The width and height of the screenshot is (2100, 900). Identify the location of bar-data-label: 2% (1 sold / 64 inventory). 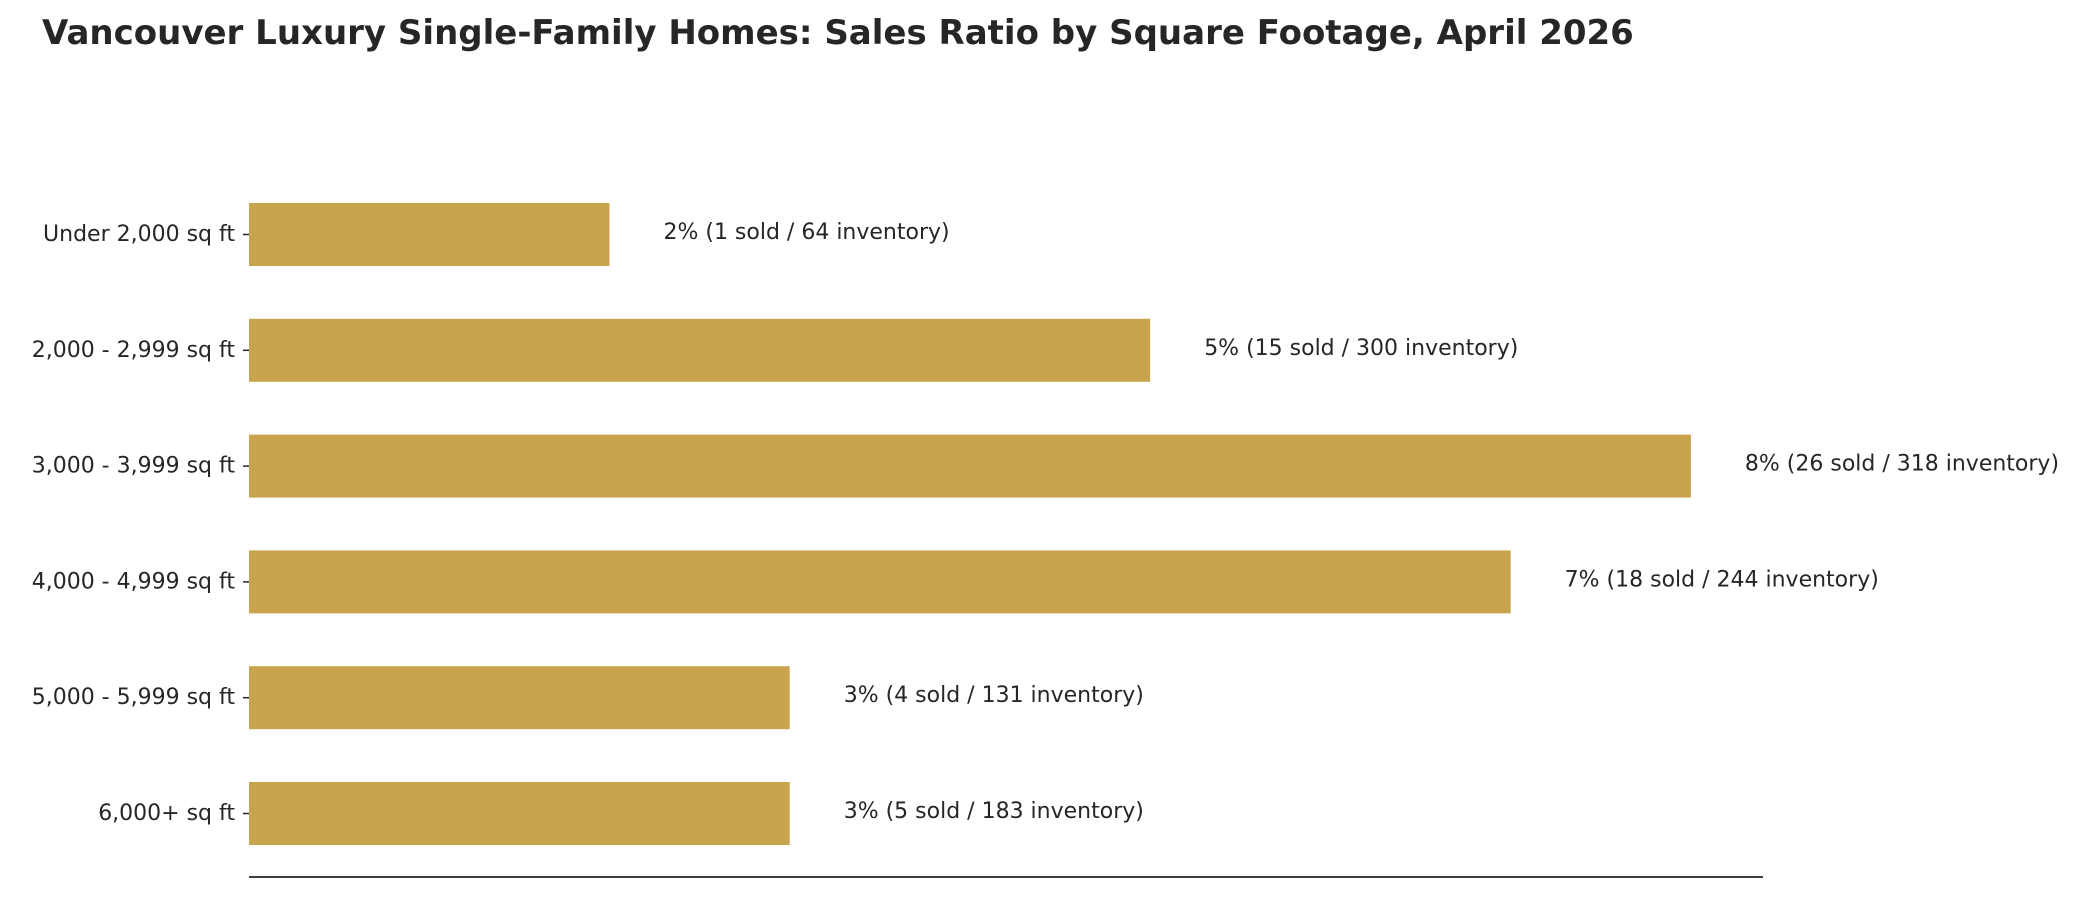
(806, 232).